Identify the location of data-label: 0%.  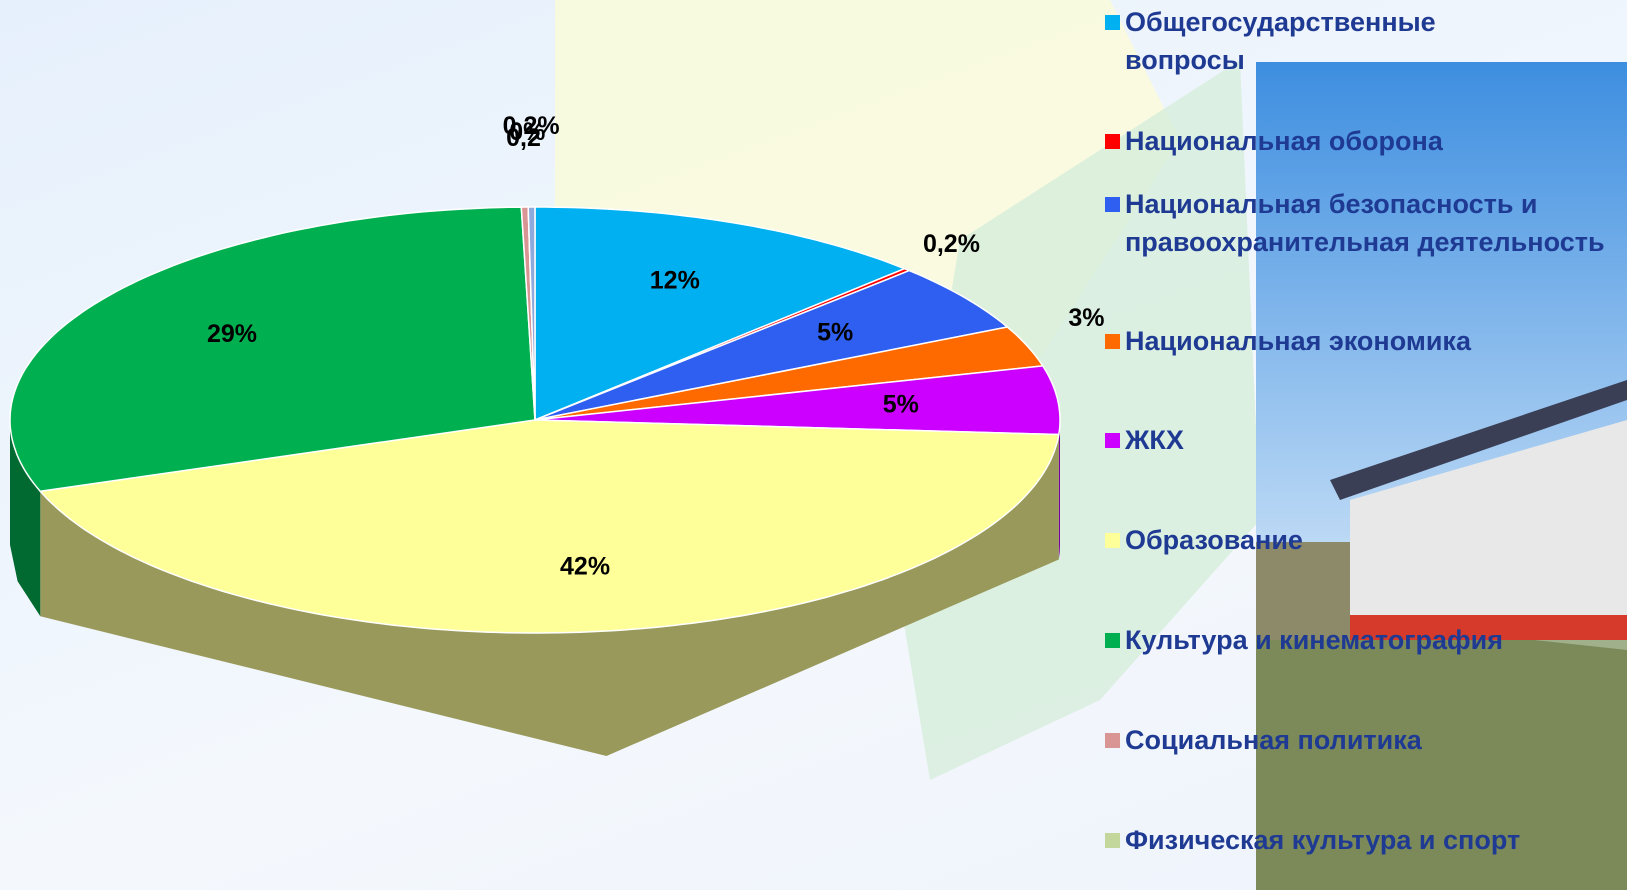
(527, 132).